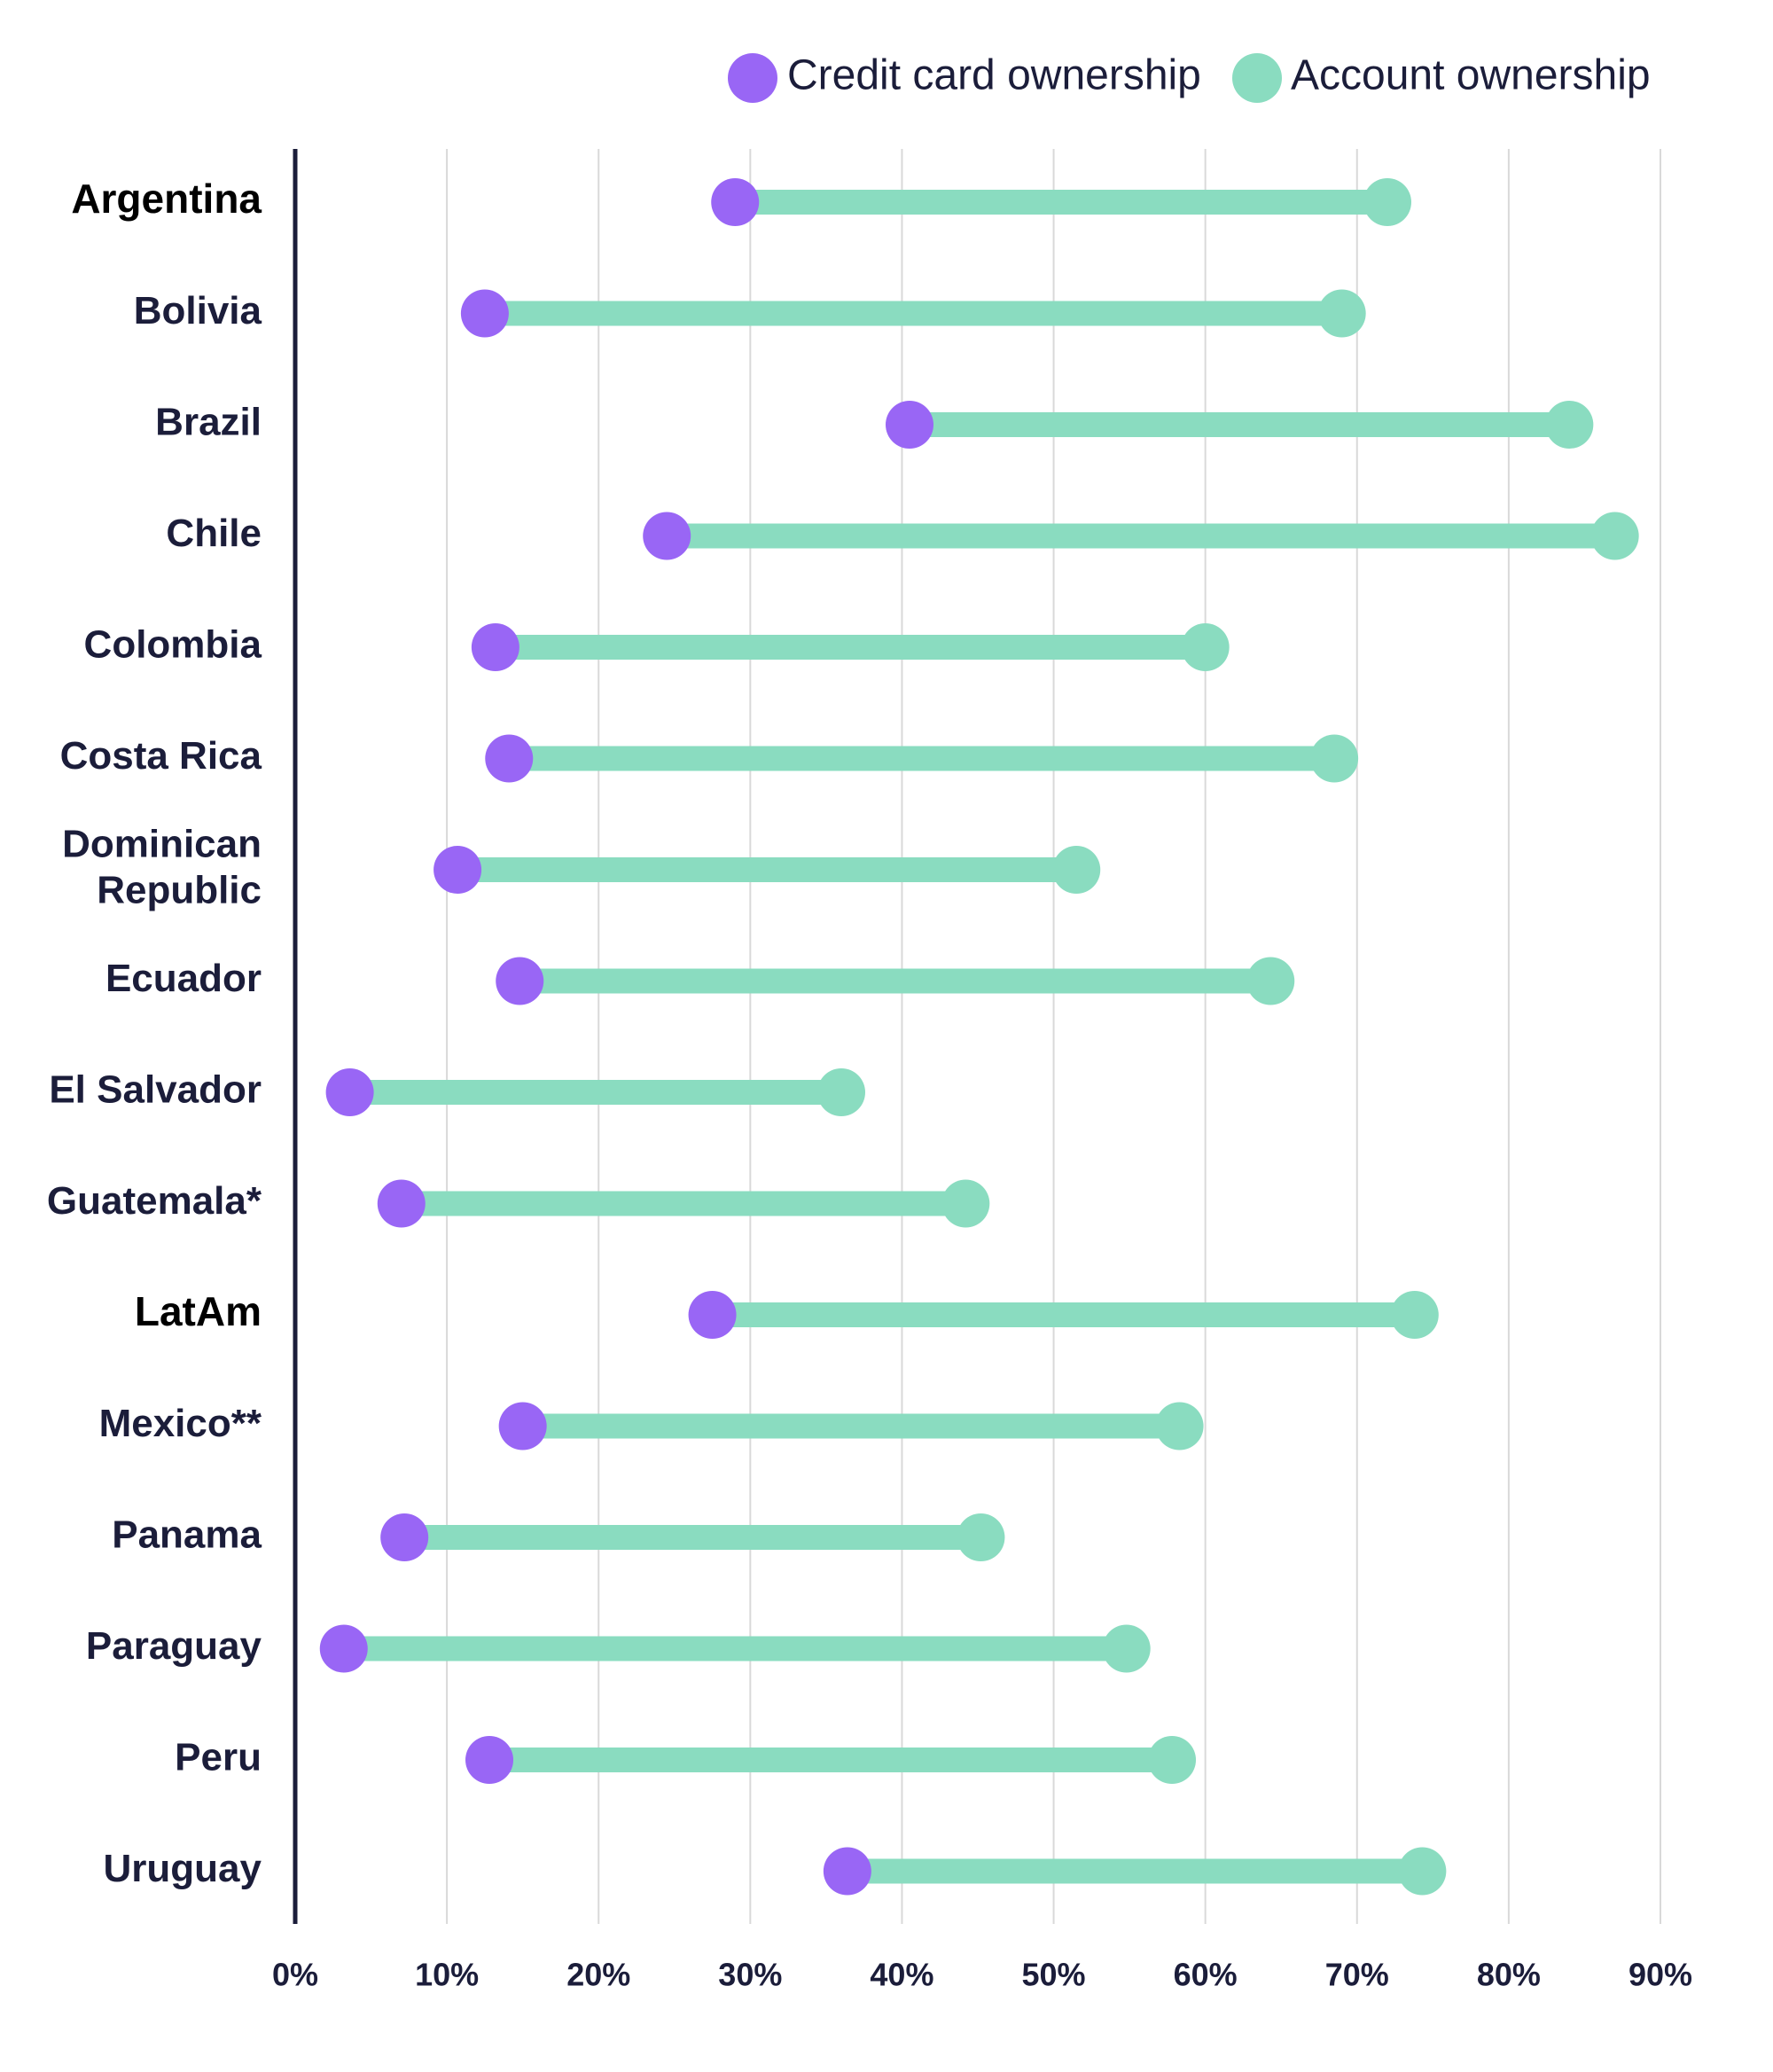 The width and height of the screenshot is (1773, 2072). What do you see at coordinates (179, 890) in the screenshot?
I see `category-label: Republic` at bounding box center [179, 890].